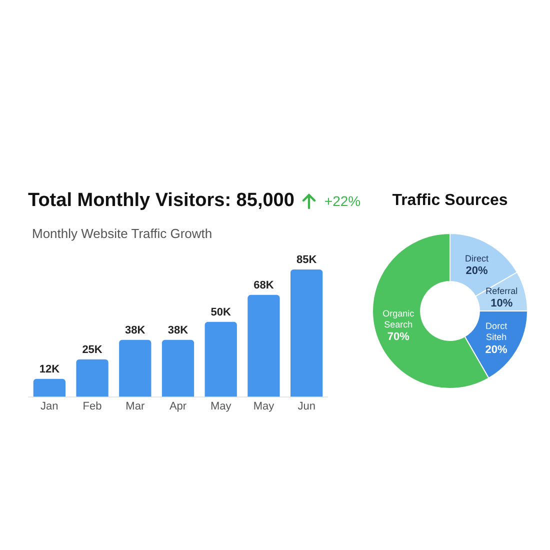 The height and width of the screenshot is (550, 550). What do you see at coordinates (49, 369) in the screenshot?
I see `data-label: 12K` at bounding box center [49, 369].